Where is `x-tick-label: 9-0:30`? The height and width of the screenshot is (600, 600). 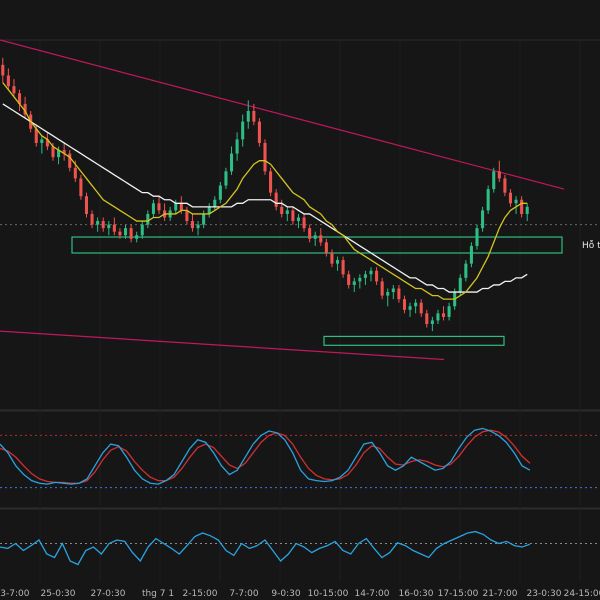 x-tick-label: 9-0:30 is located at coordinates (285, 594).